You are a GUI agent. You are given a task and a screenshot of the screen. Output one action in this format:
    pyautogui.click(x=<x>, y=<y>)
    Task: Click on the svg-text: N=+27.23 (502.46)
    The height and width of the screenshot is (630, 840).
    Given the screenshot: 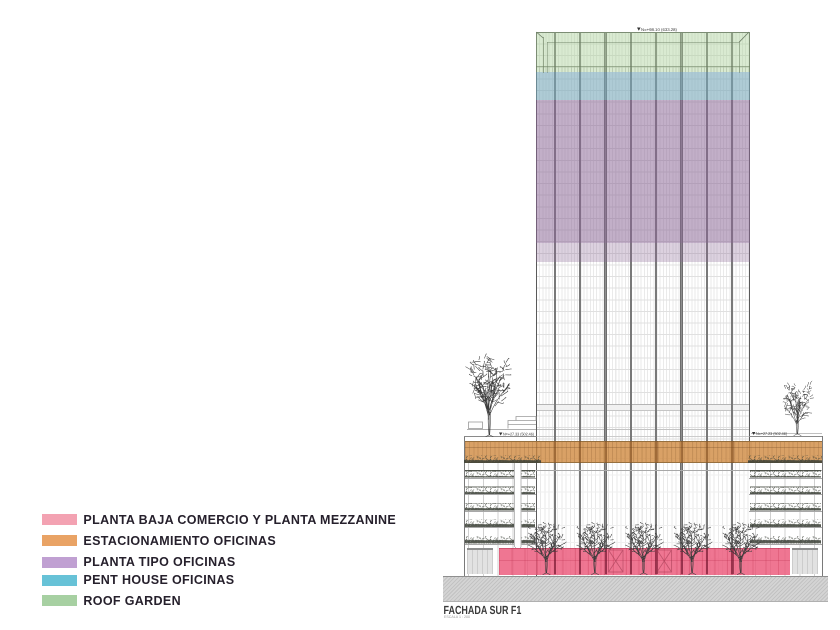 What is the action you would take?
    pyautogui.click(x=772, y=433)
    